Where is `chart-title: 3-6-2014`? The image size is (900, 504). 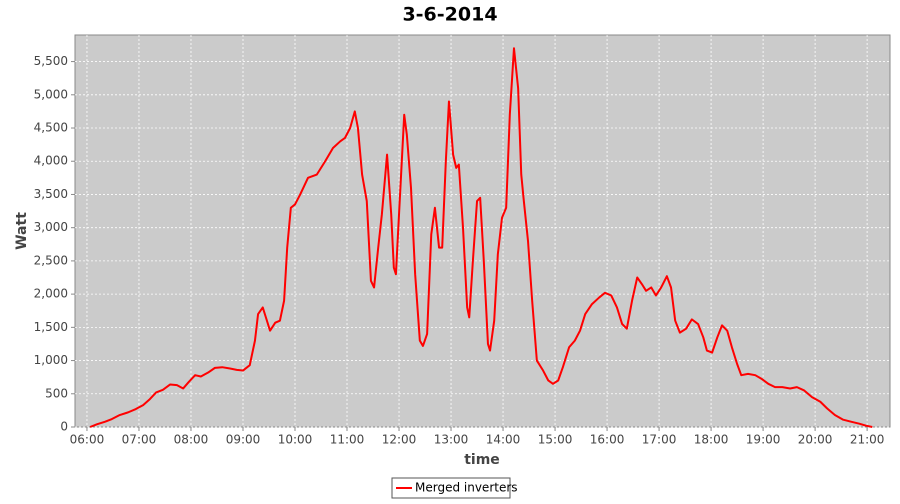 chart-title: 3-6-2014 is located at coordinates (449, 15).